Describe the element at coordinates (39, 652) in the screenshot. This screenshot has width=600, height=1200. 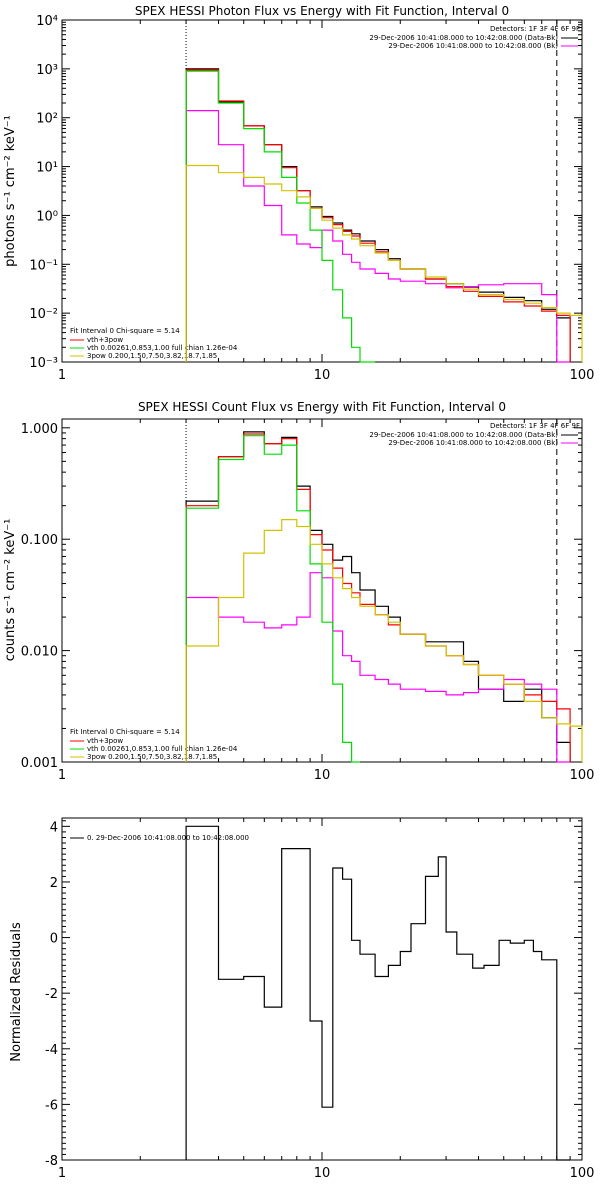
I see `count-flux-y-tick-label: 0.010` at that location.